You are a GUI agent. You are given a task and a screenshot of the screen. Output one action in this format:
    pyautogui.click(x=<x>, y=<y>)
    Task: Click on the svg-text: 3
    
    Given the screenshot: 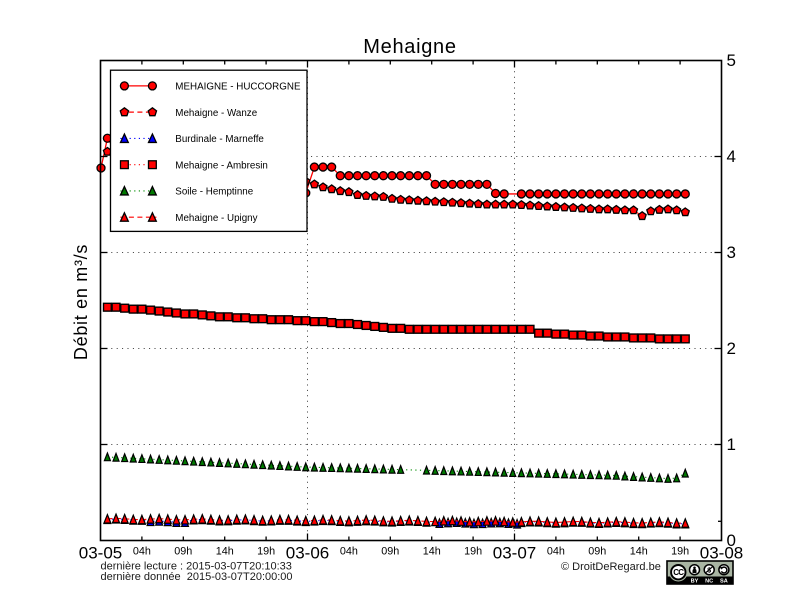 What is the action you would take?
    pyautogui.click(x=731, y=252)
    